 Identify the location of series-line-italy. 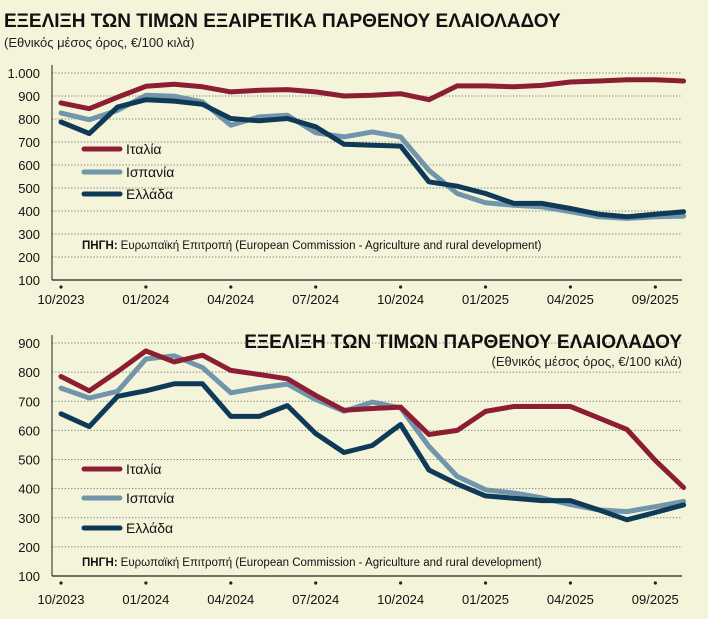
(372, 94).